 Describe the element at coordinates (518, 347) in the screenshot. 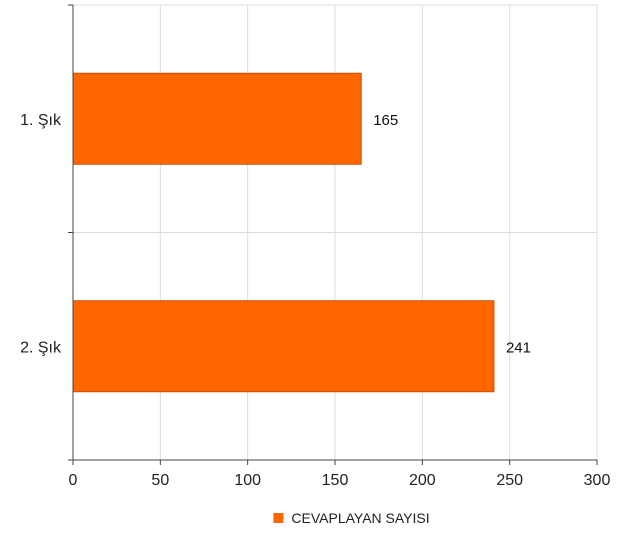

I see `bar-value-label: 241` at that location.